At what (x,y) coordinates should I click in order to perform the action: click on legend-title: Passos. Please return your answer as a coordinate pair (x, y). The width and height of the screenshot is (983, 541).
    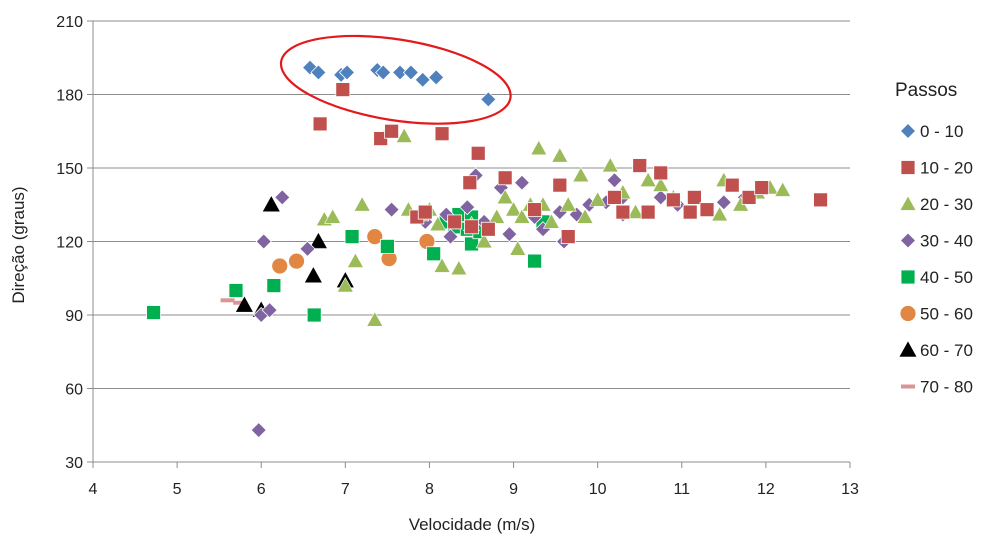
    Looking at the image, I should click on (926, 90).